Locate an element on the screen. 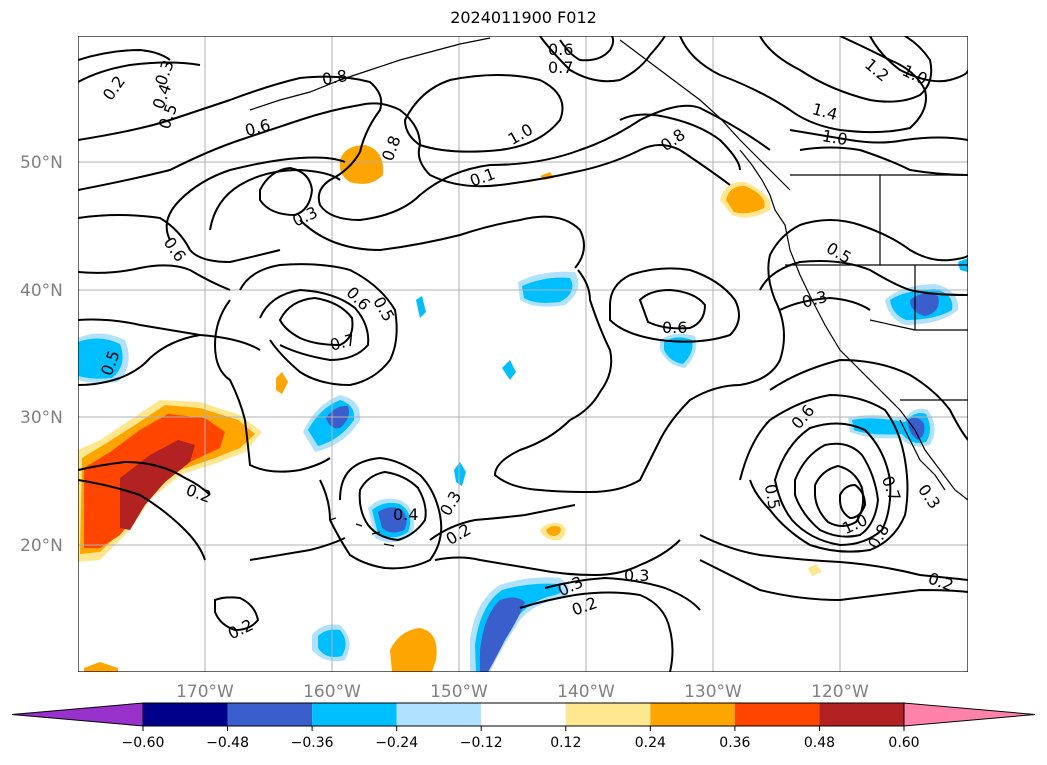 The height and width of the screenshot is (765, 1047). lon-label-160w: 160°W is located at coordinates (332, 692).